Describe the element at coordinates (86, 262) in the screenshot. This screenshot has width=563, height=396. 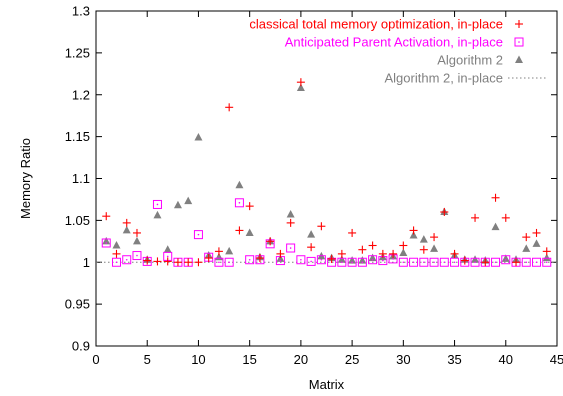
I see `y-tick-label: 1` at that location.